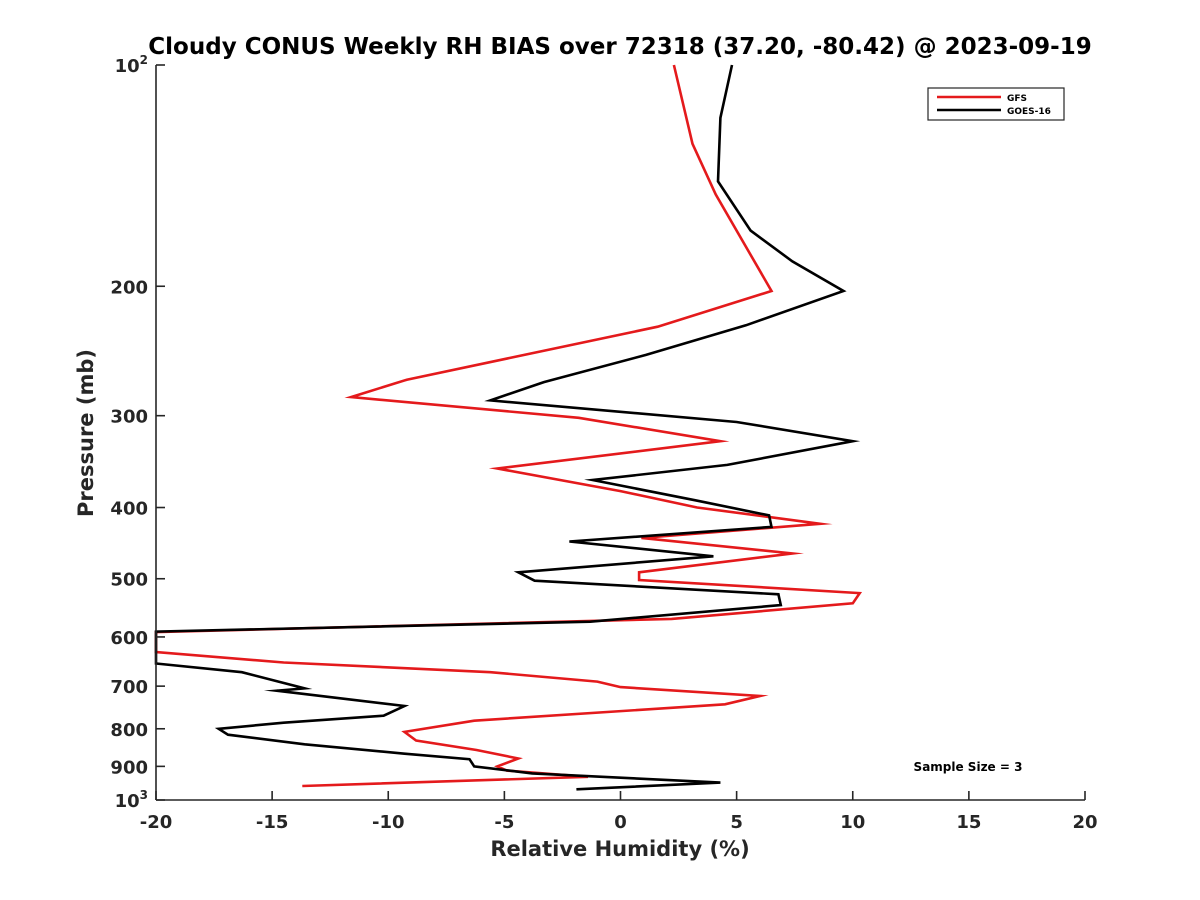 This screenshot has height=900, width=1200. Describe the element at coordinates (137, 432) in the screenshot. I see `y-axis-ticks: 10² 200 300 400 500 600 700 800 900 10³` at that location.